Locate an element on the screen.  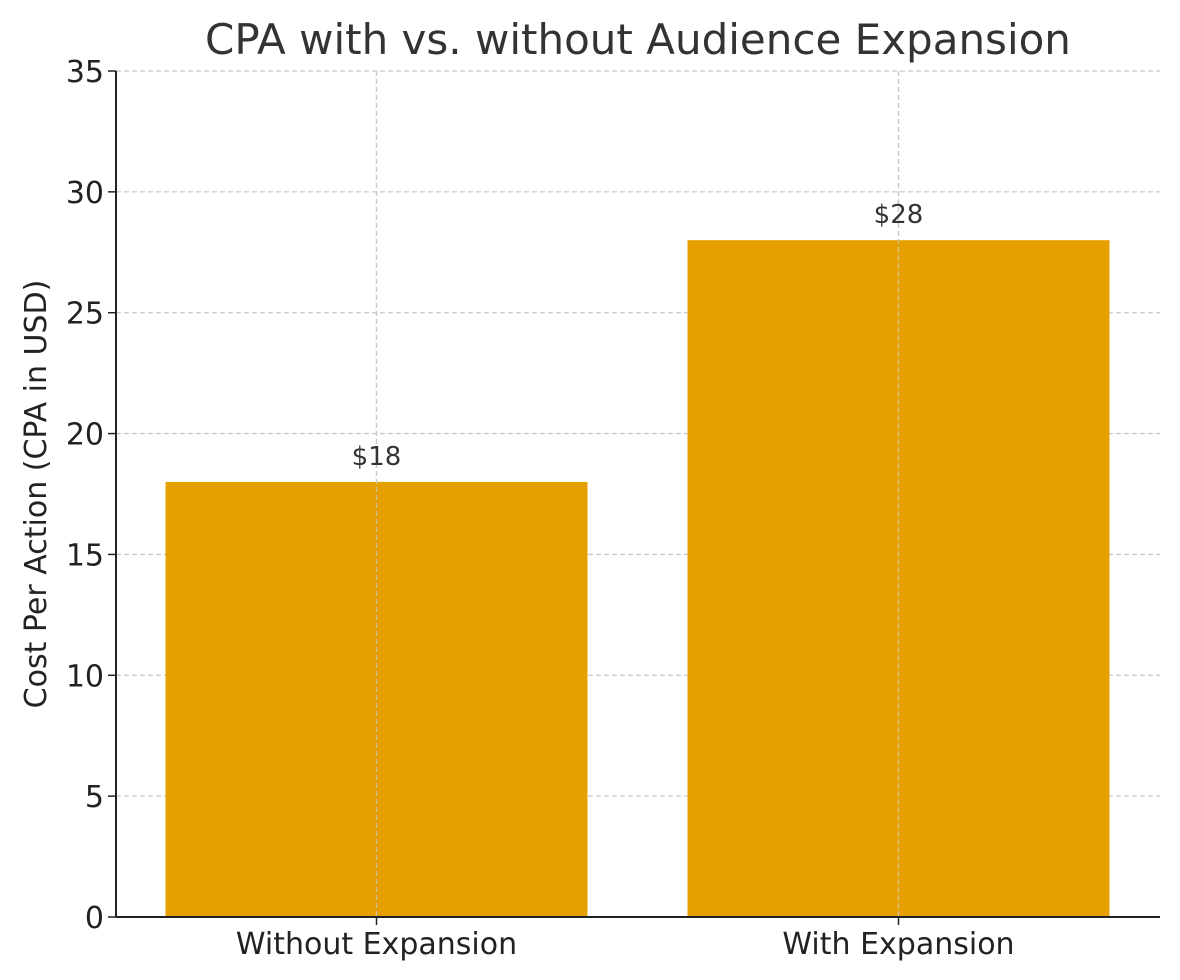
x-tick-label: With Expansion is located at coordinates (898, 944).